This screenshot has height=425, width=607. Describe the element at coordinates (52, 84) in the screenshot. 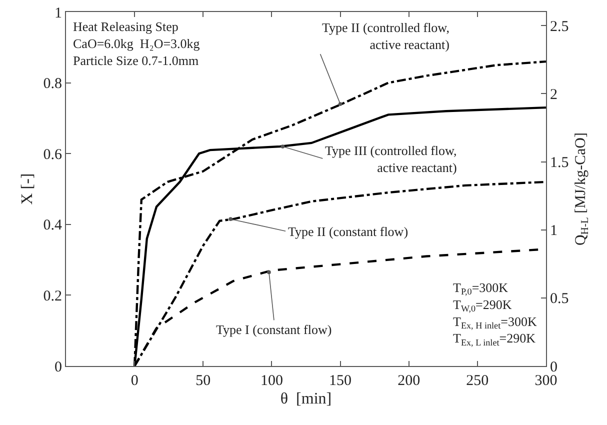

I see `y-tick-label: 0.8` at that location.